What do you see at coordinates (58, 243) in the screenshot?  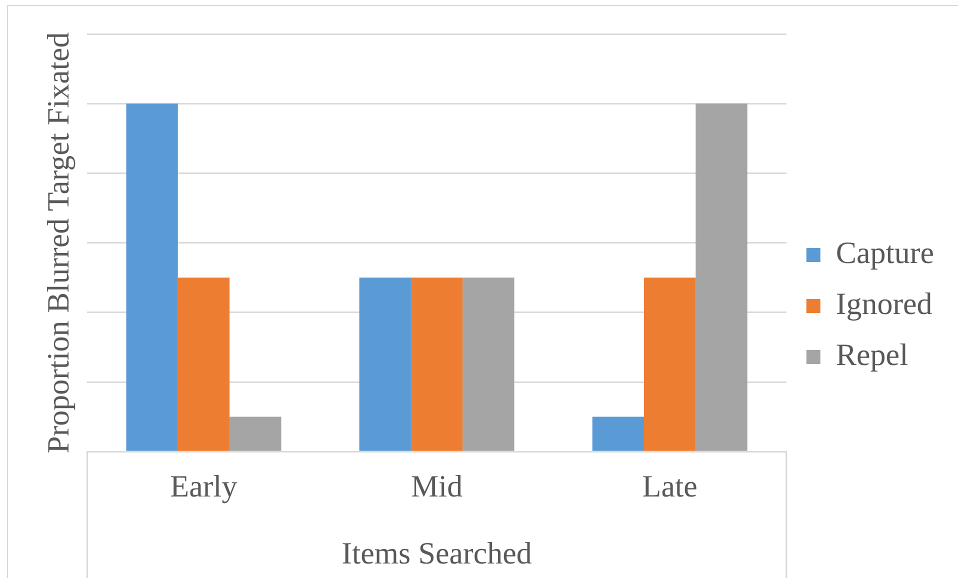 I see `y-axis-title: Proportion Blurred Target Fixated` at bounding box center [58, 243].